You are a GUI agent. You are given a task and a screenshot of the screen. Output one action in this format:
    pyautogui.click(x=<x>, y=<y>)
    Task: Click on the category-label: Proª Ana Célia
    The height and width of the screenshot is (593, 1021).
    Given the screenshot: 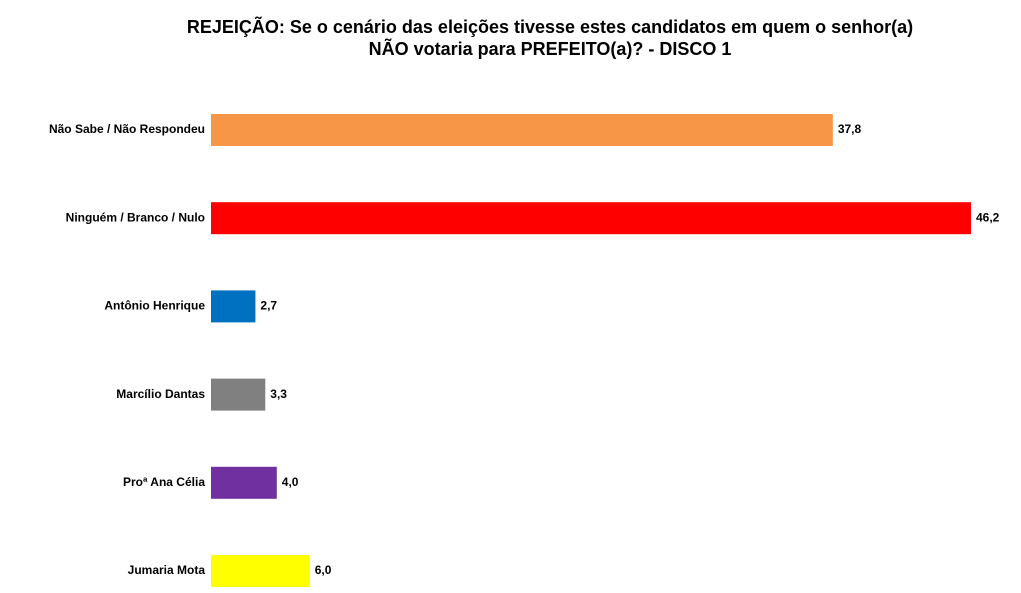 What is the action you would take?
    pyautogui.click(x=164, y=482)
    